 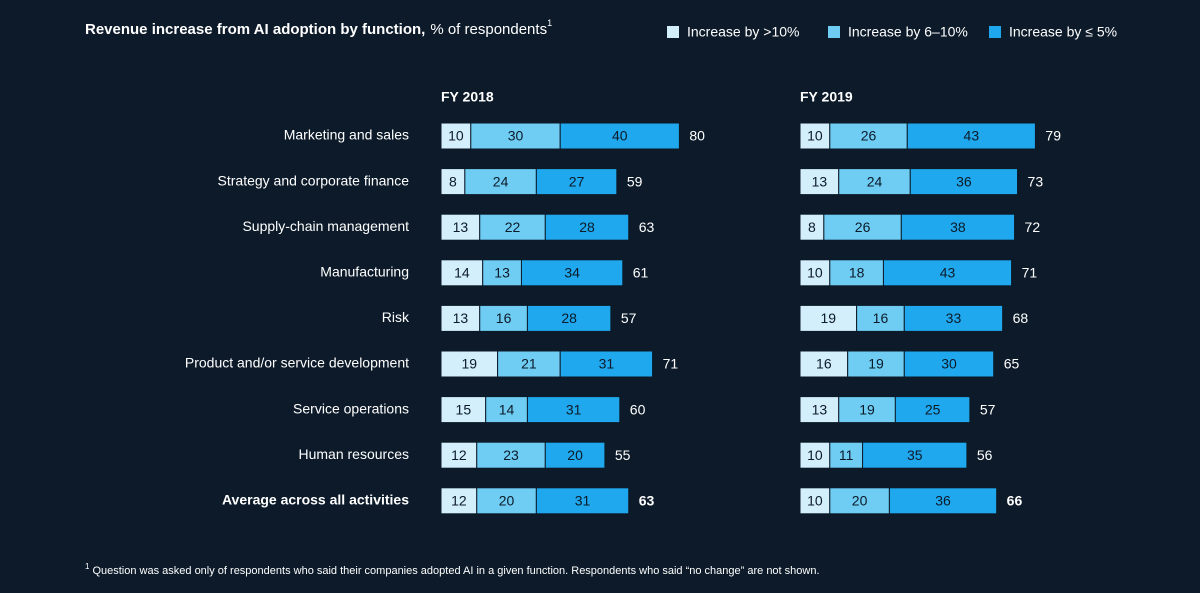 I want to click on segment-label: 27, so click(x=577, y=181).